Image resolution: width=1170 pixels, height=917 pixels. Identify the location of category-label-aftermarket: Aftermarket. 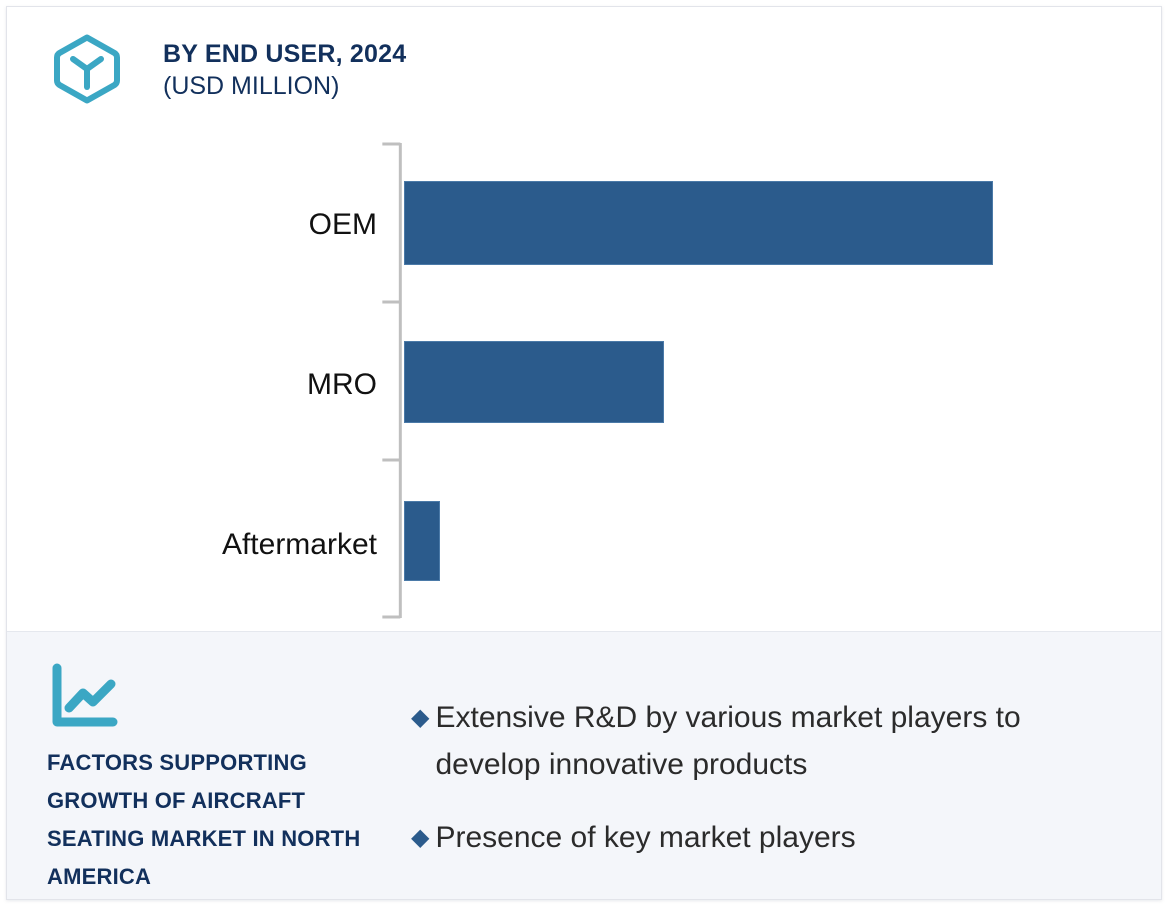
(299, 544).